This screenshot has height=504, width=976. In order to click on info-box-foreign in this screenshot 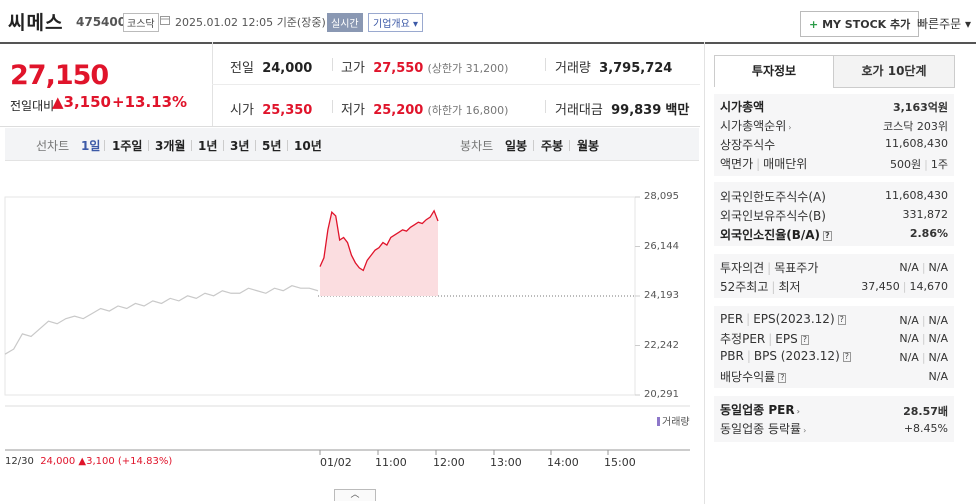, I will do `click(834, 214)`.